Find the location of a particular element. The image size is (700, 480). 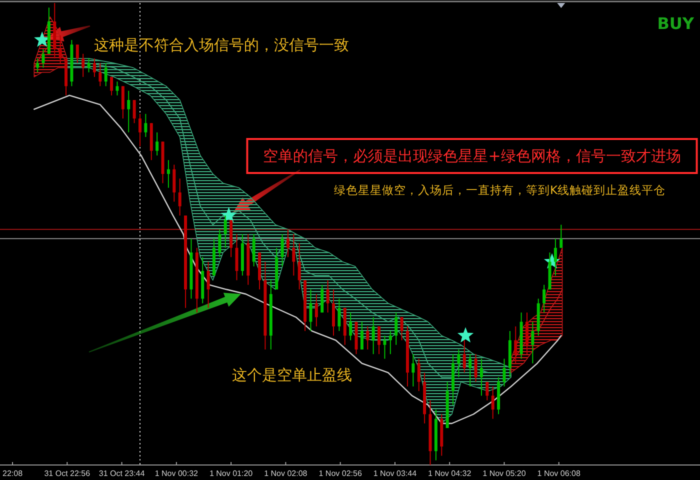

x-tick-label: 1 Nov 00:32 is located at coordinates (176, 473).